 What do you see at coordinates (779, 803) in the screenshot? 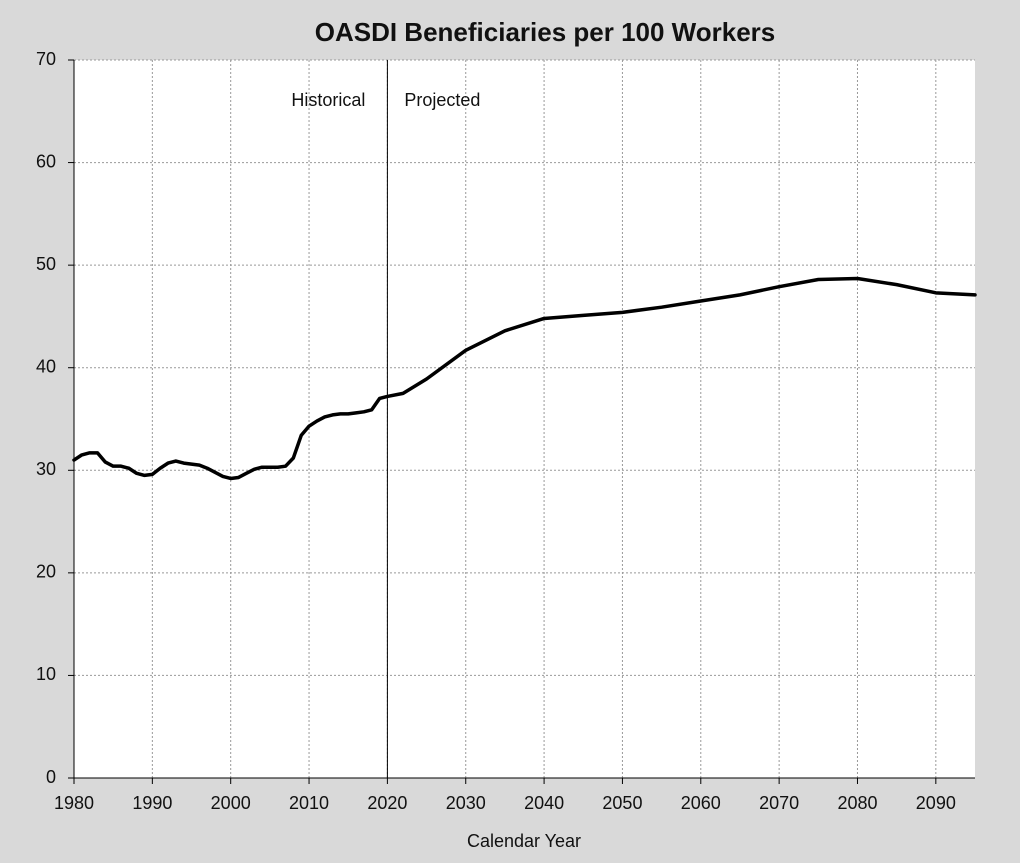
I see `x-tick-label: 2070` at bounding box center [779, 803].